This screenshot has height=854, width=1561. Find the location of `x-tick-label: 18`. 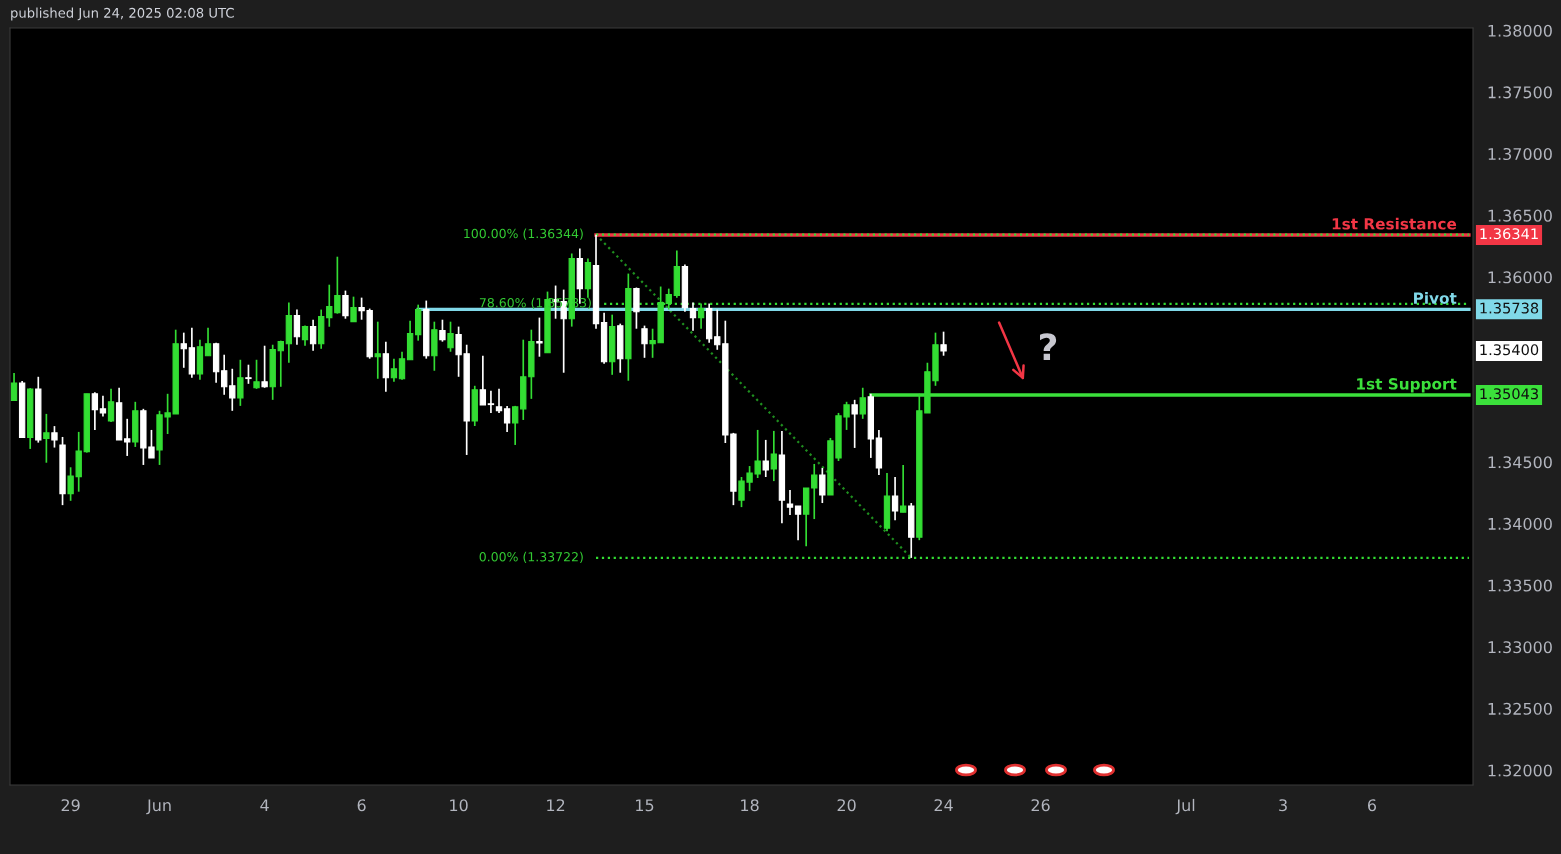

x-tick-label: 18 is located at coordinates (750, 805).